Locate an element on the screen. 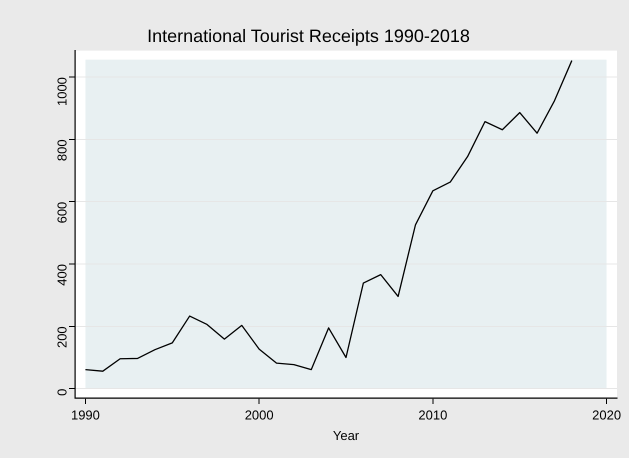 This screenshot has height=458, width=629. y-tick-label: 800 is located at coordinates (62, 150).